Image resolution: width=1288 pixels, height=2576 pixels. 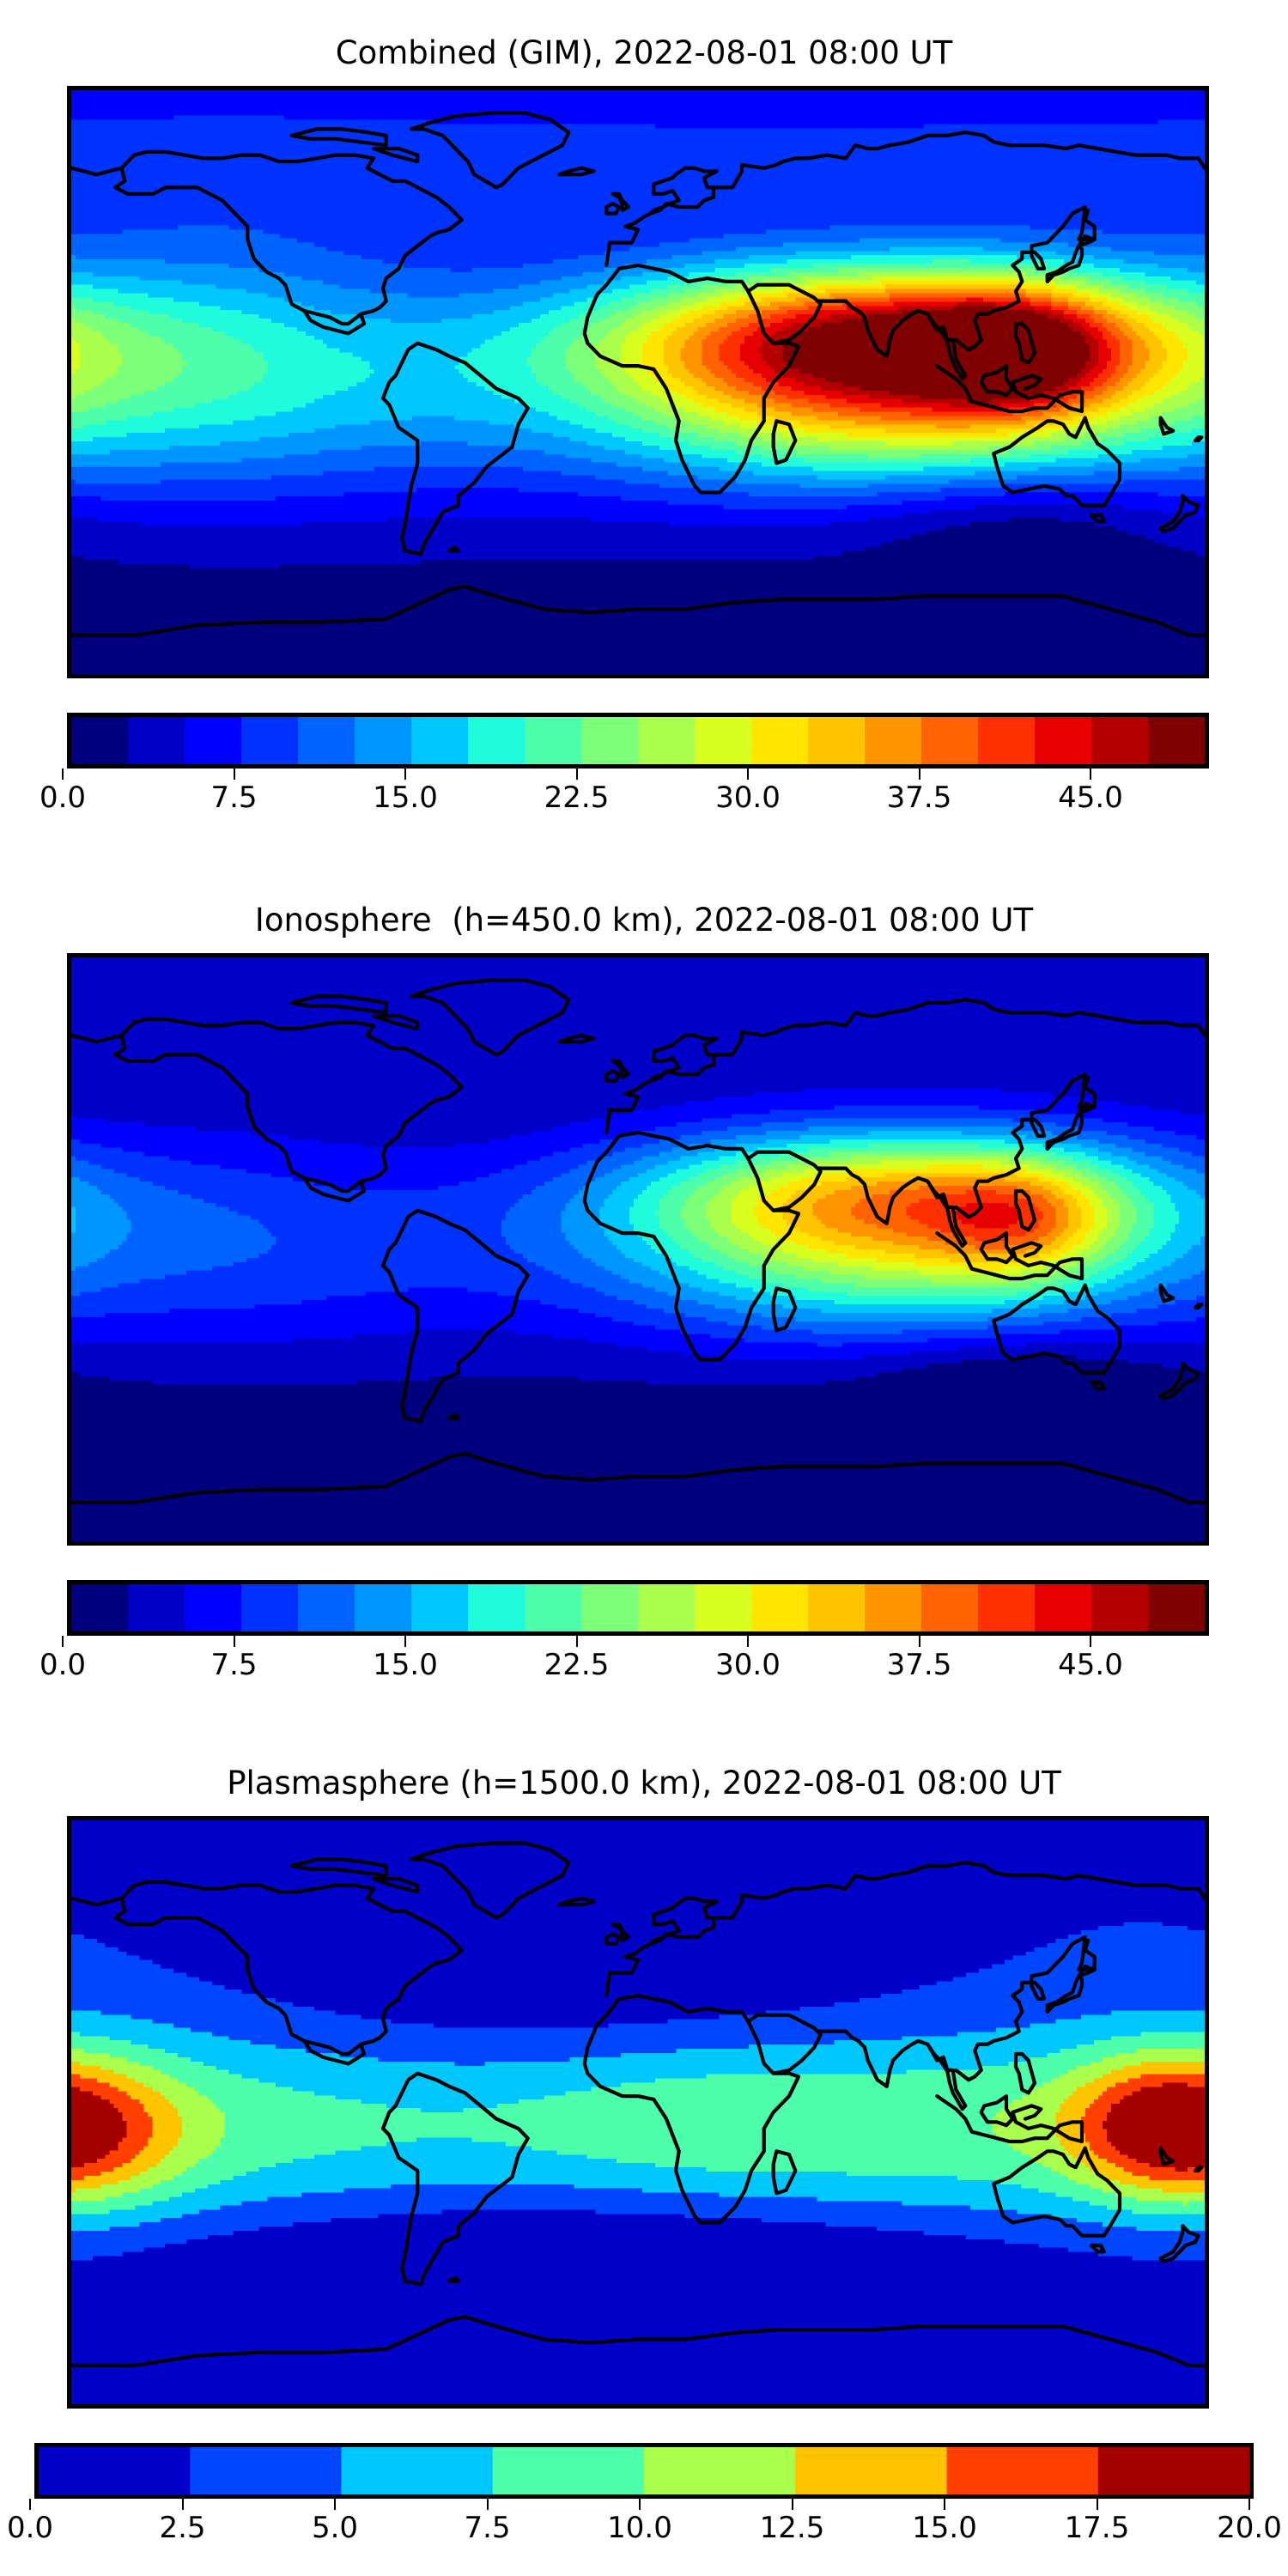 I want to click on colorbar-tick-label: 5.0, so click(x=335, y=2528).